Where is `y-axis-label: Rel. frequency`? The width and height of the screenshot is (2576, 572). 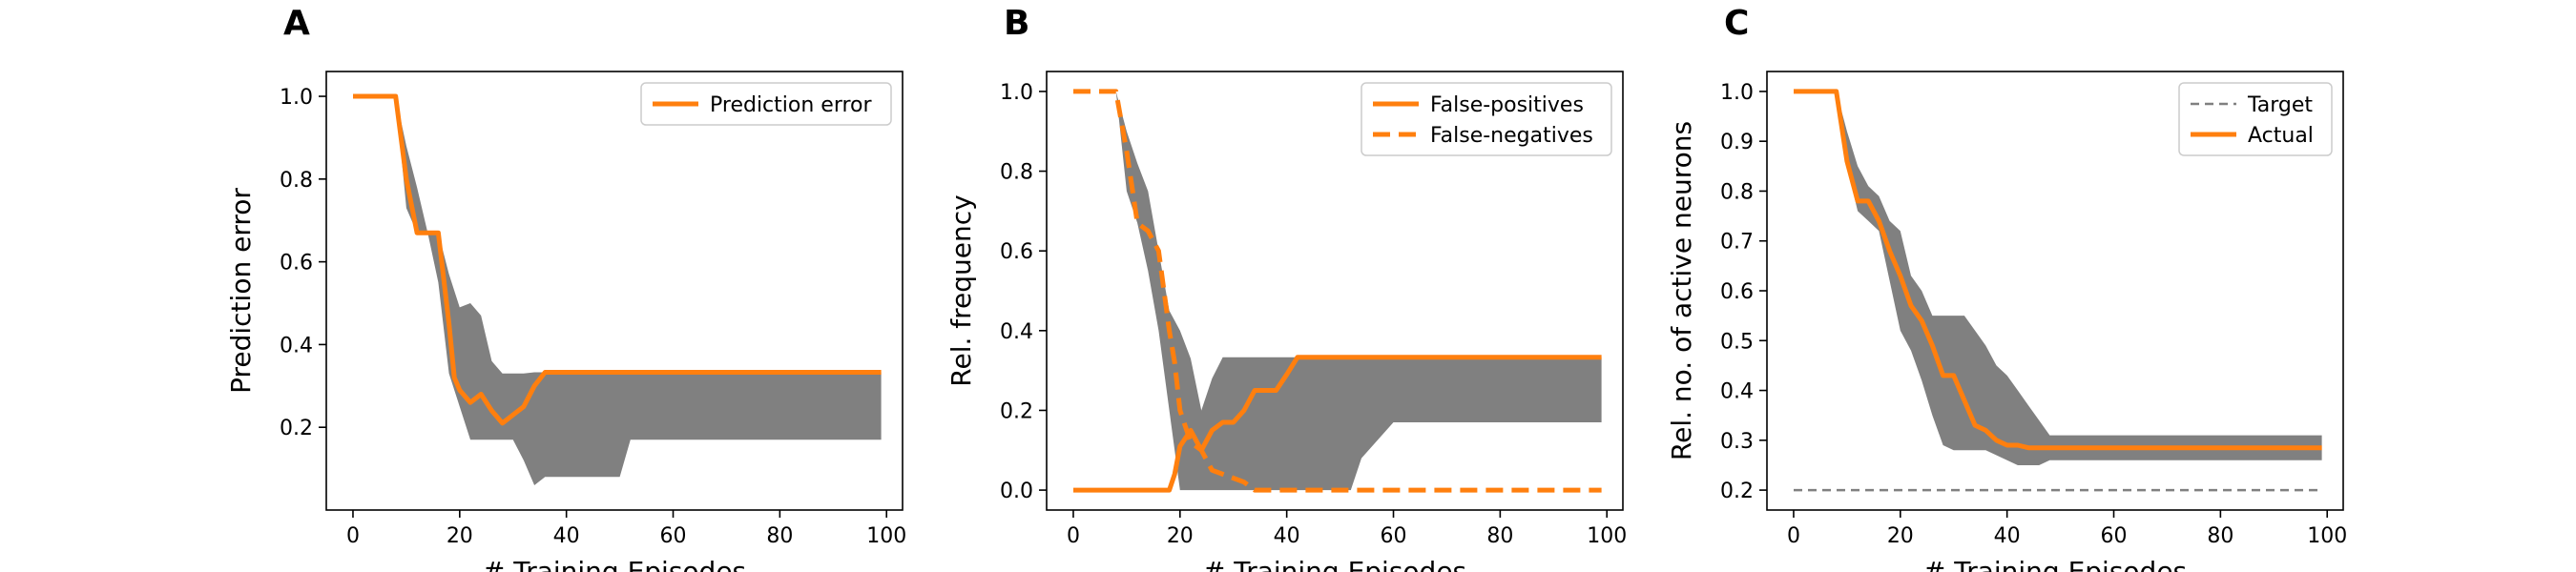
y-axis-label: Rel. frequency is located at coordinates (961, 290).